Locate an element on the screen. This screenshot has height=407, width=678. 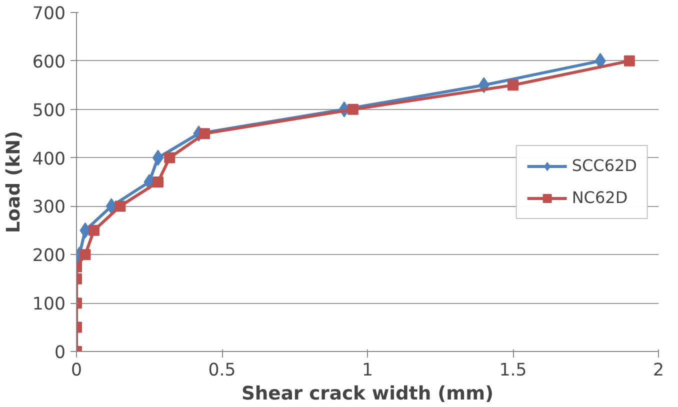
y-tick-label: 700 is located at coordinates (49, 14).